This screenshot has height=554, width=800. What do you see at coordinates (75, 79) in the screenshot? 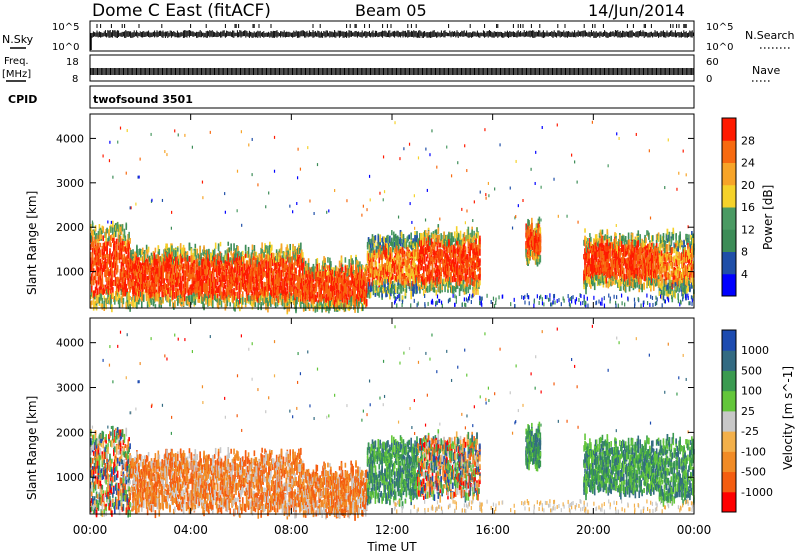
I see `freq-bottom-tick: 8` at bounding box center [75, 79].